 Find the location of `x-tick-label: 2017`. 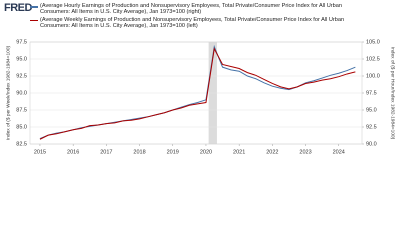

x-tick-label: 2017 is located at coordinates (106, 152).